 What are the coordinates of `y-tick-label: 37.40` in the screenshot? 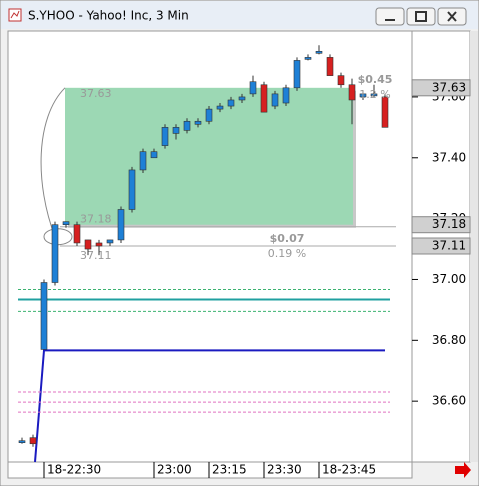 It's located at (449, 157).